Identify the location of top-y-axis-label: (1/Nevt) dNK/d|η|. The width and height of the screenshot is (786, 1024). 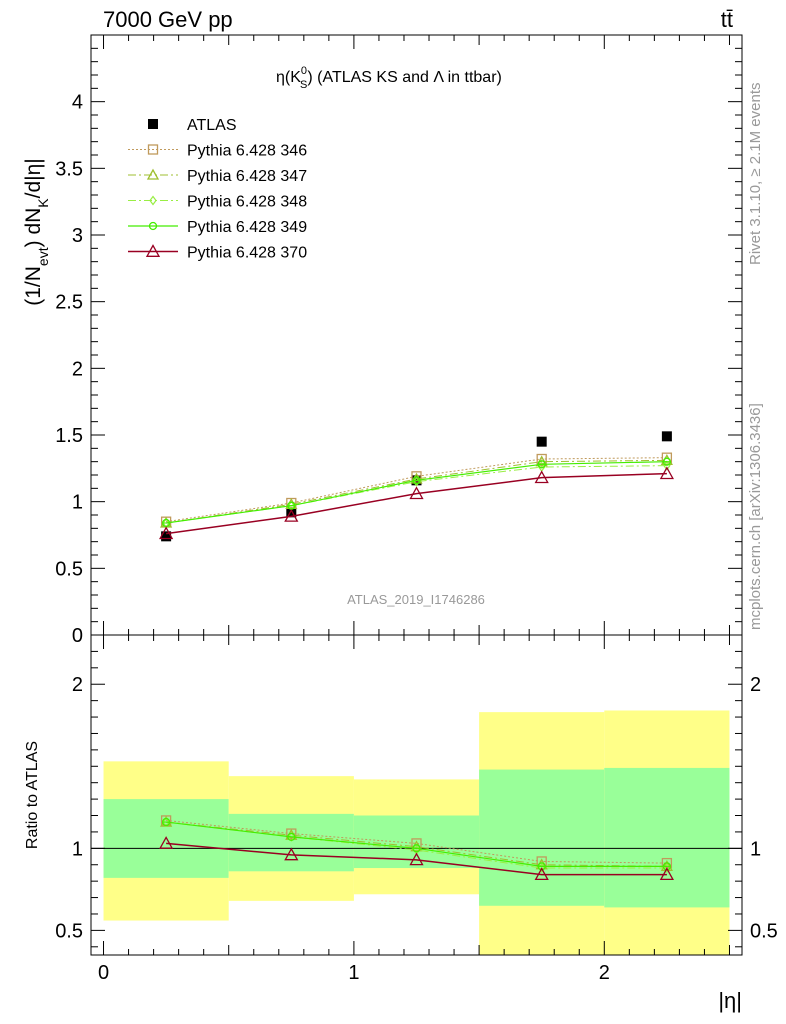
(36, 232).